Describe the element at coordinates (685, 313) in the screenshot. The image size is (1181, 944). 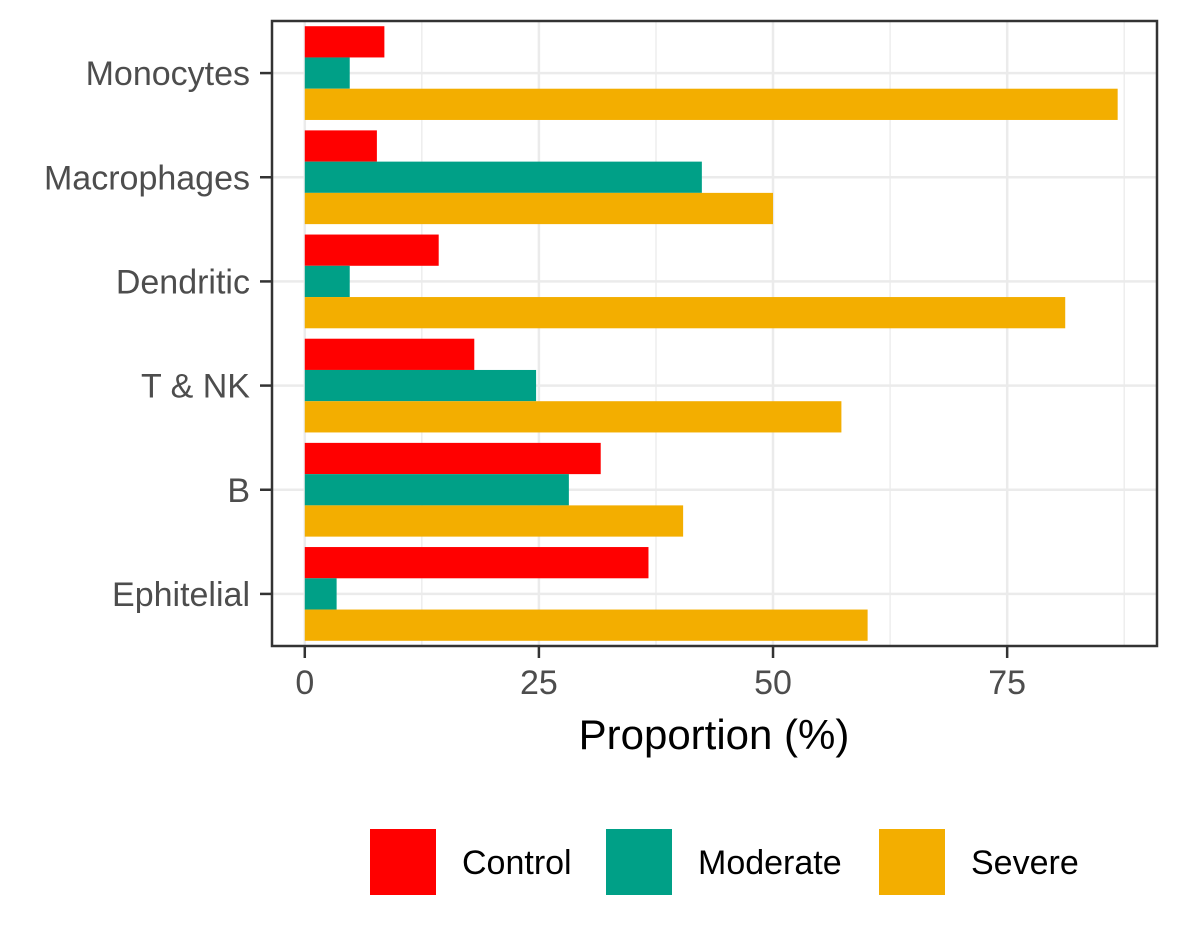
I see `bar-severe-dendritic` at that location.